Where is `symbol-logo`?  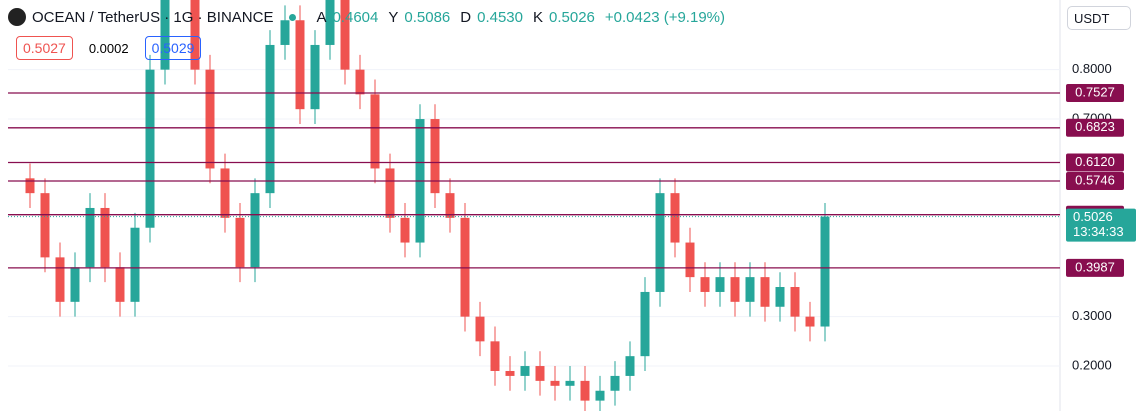 symbol-logo is located at coordinates (17, 17).